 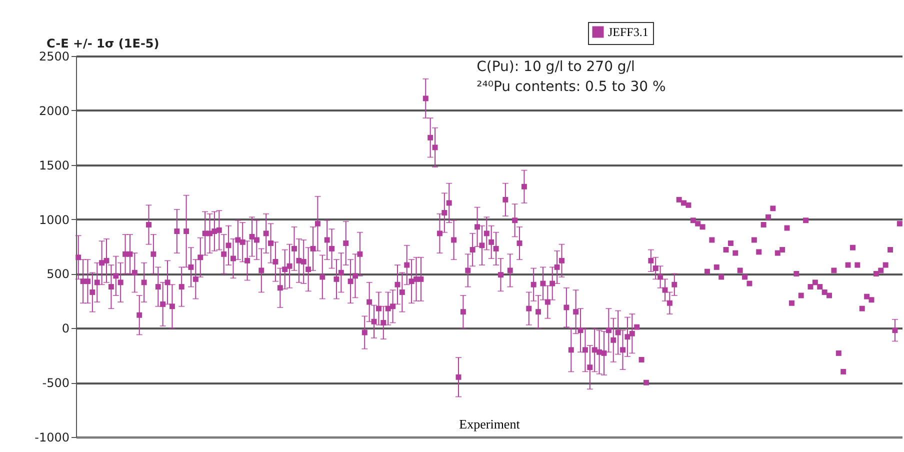 What do you see at coordinates (54, 111) in the screenshot?
I see `y-tick-label: 2000` at bounding box center [54, 111].